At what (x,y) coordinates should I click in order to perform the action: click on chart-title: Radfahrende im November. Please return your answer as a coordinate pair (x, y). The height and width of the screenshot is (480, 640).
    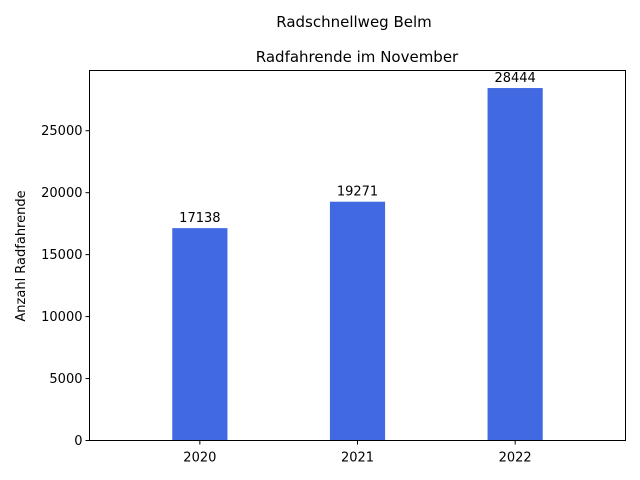
    Looking at the image, I should click on (357, 57).